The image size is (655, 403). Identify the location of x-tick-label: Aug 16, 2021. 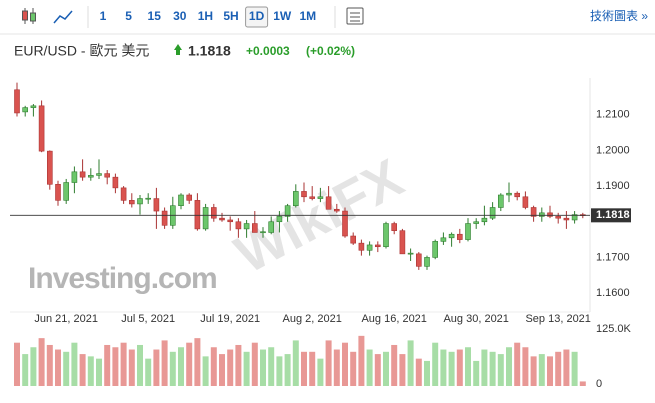
(393, 319).